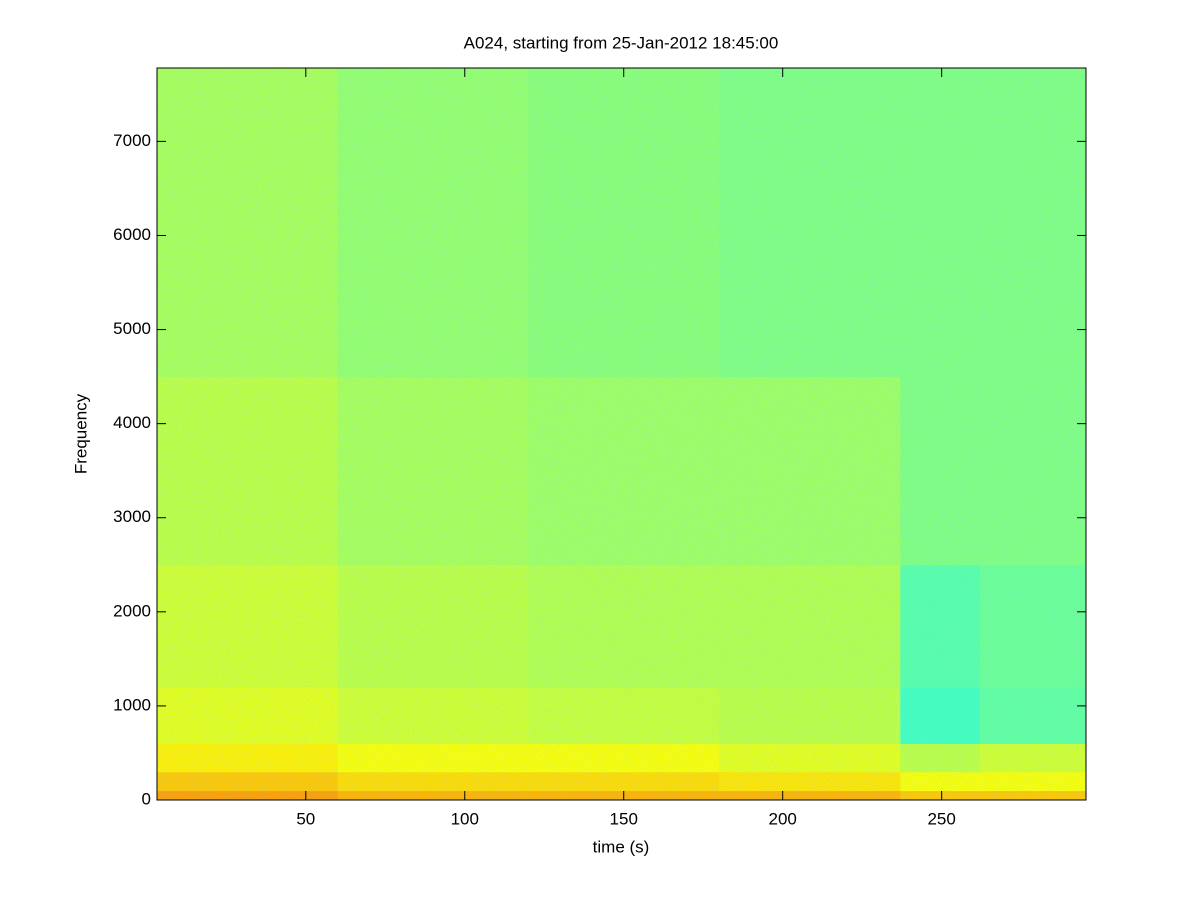  Describe the element at coordinates (146, 798) in the screenshot. I see `y-tick-label: 0` at that location.